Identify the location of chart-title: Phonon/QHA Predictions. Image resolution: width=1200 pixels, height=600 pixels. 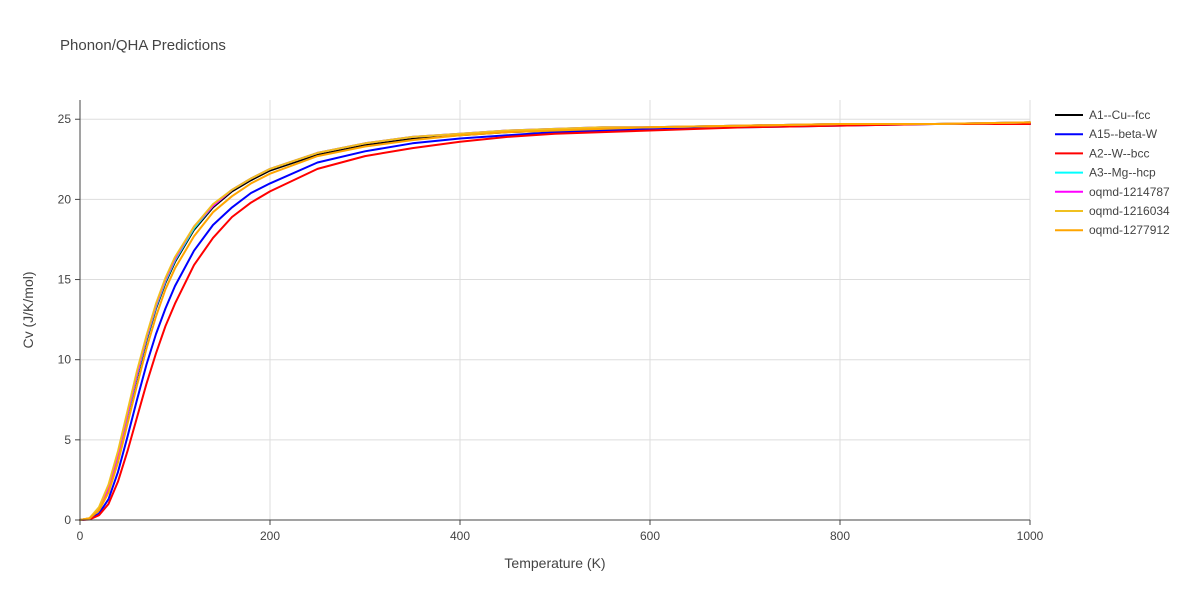
(143, 45).